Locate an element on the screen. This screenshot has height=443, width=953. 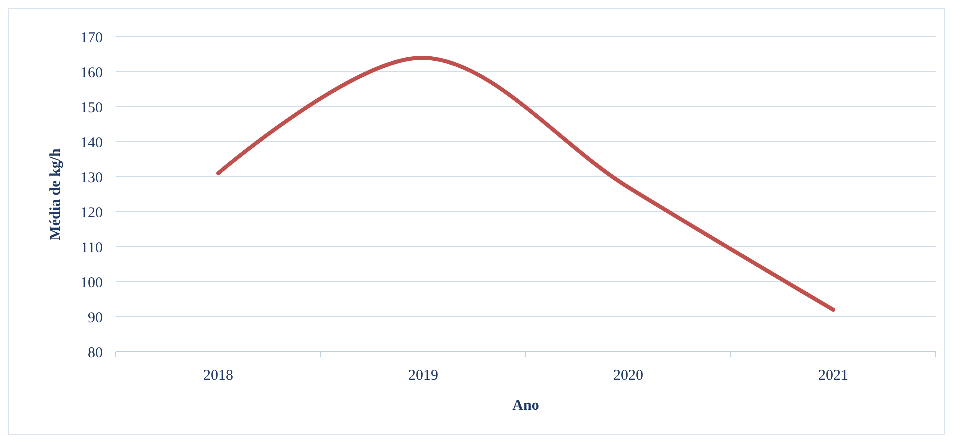
y-tick-label: 120 is located at coordinates (91, 213).